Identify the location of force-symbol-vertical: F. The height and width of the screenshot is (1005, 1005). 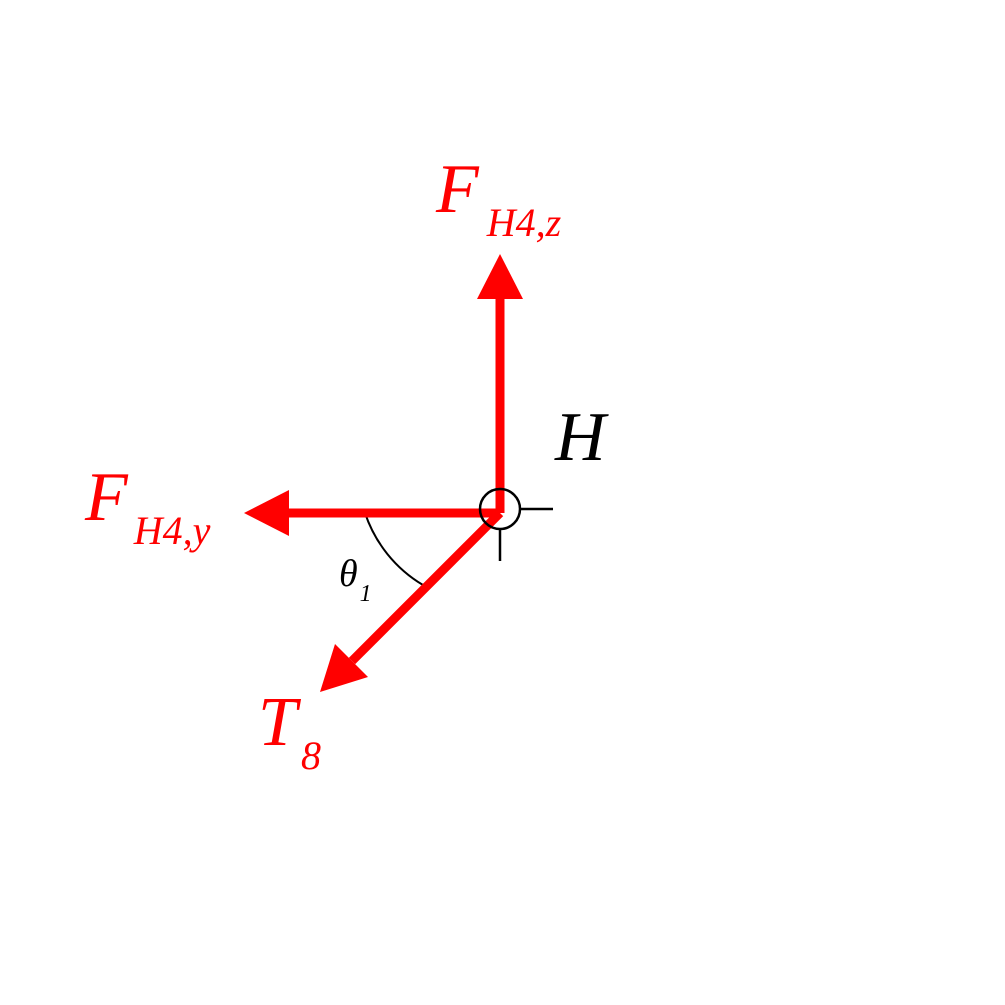
(457, 189).